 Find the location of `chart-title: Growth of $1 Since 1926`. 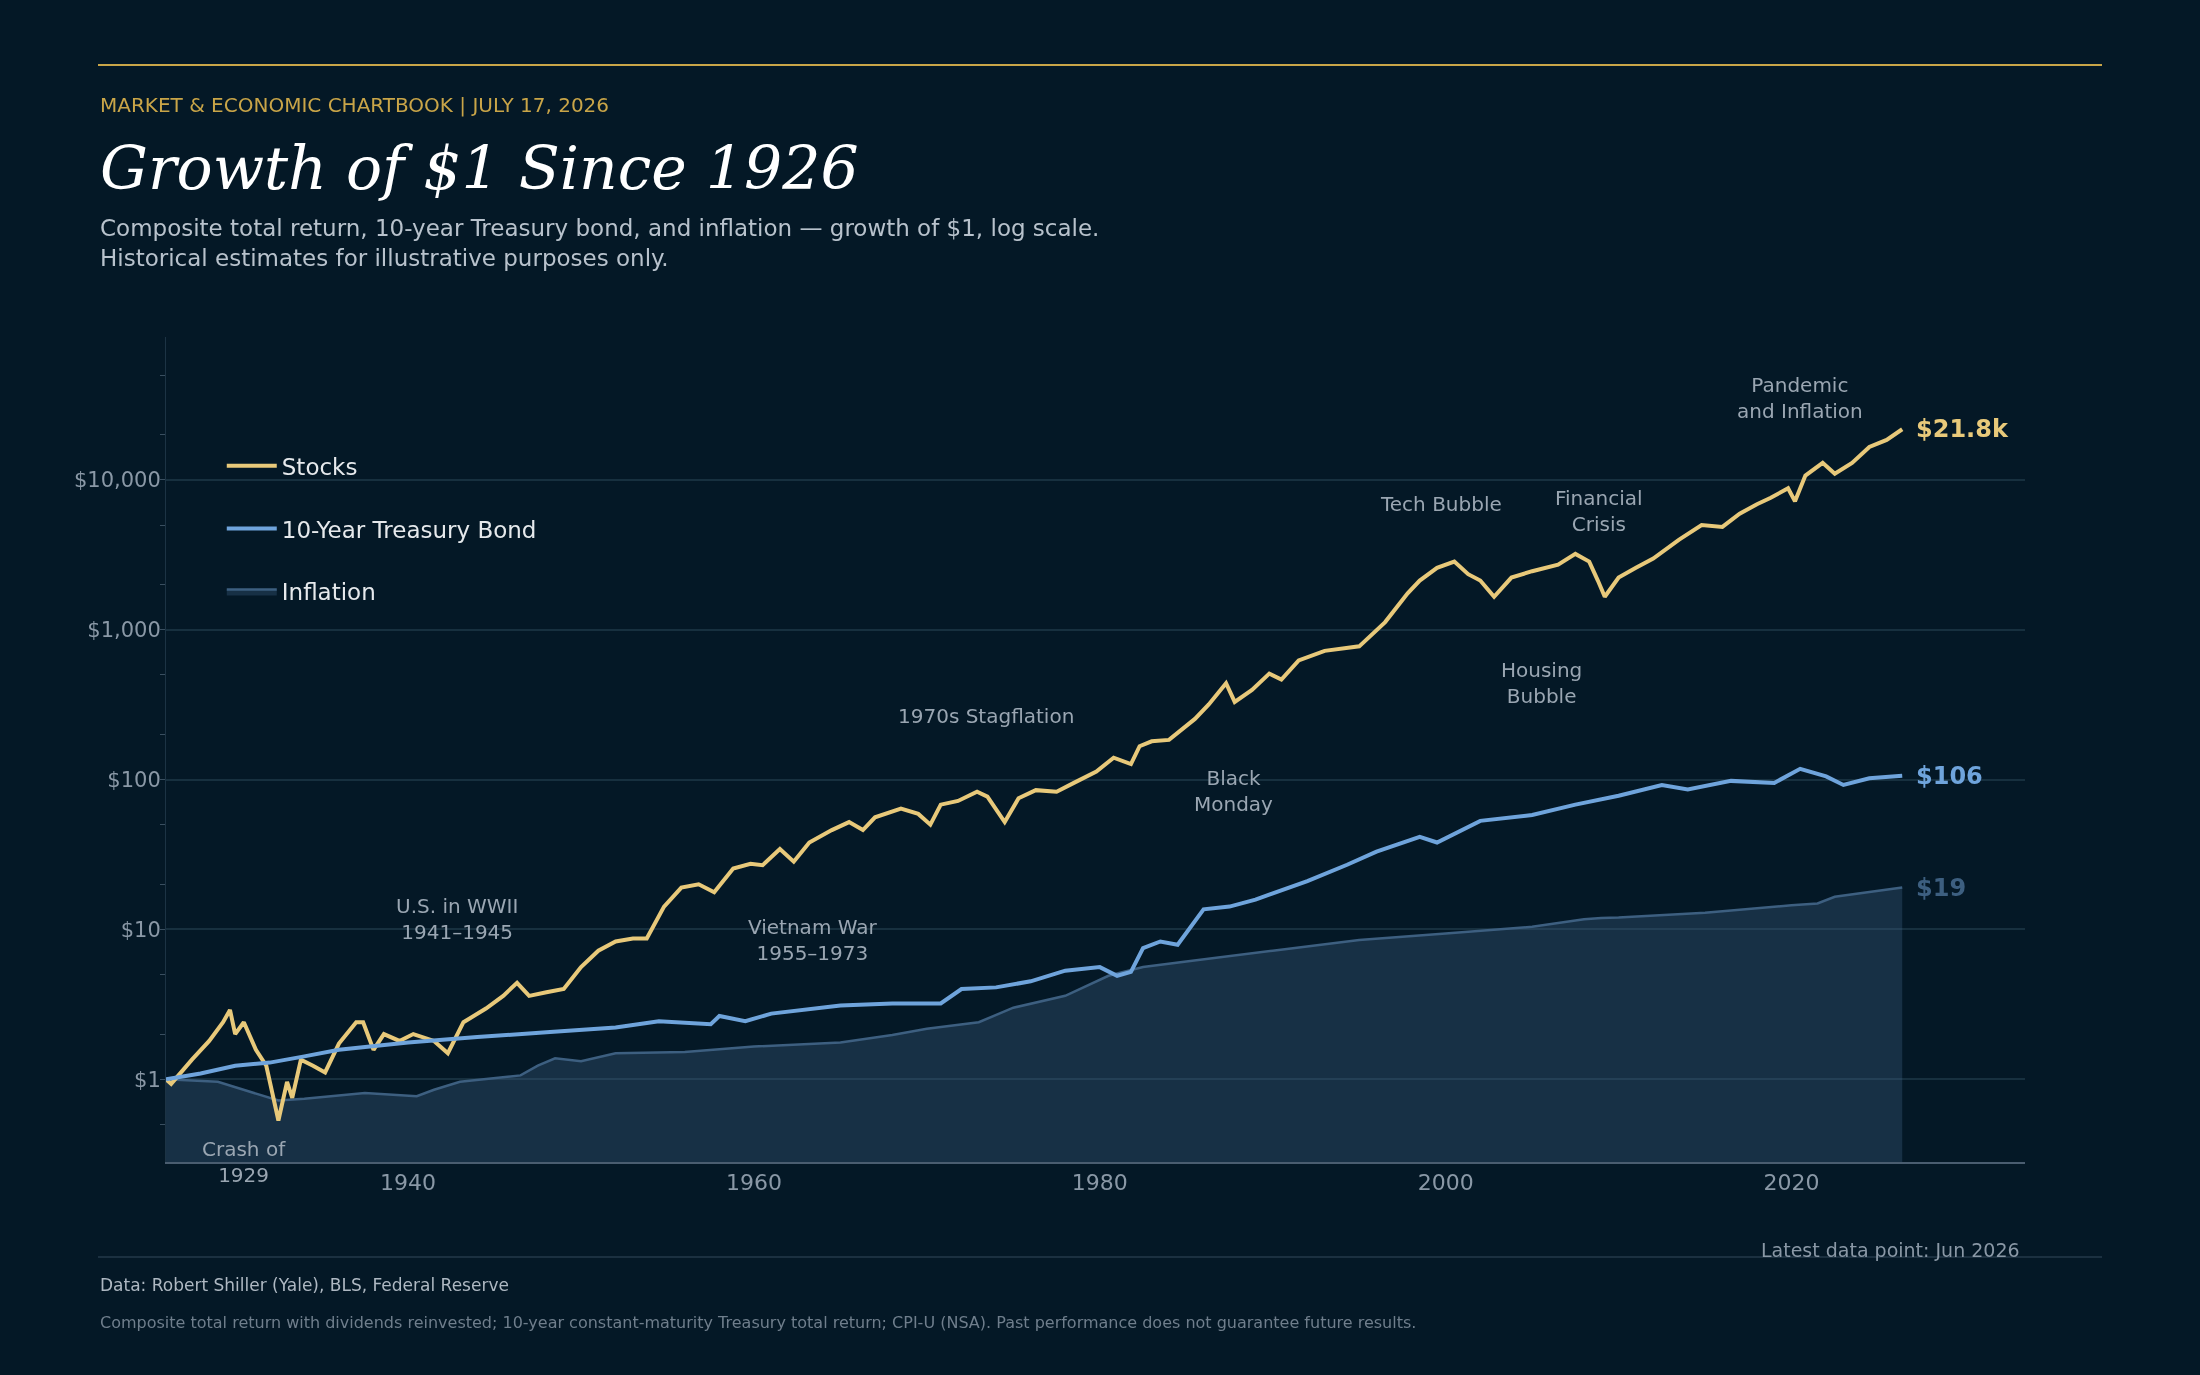

chart-title: Growth of $1 Since 1926 is located at coordinates (479, 168).